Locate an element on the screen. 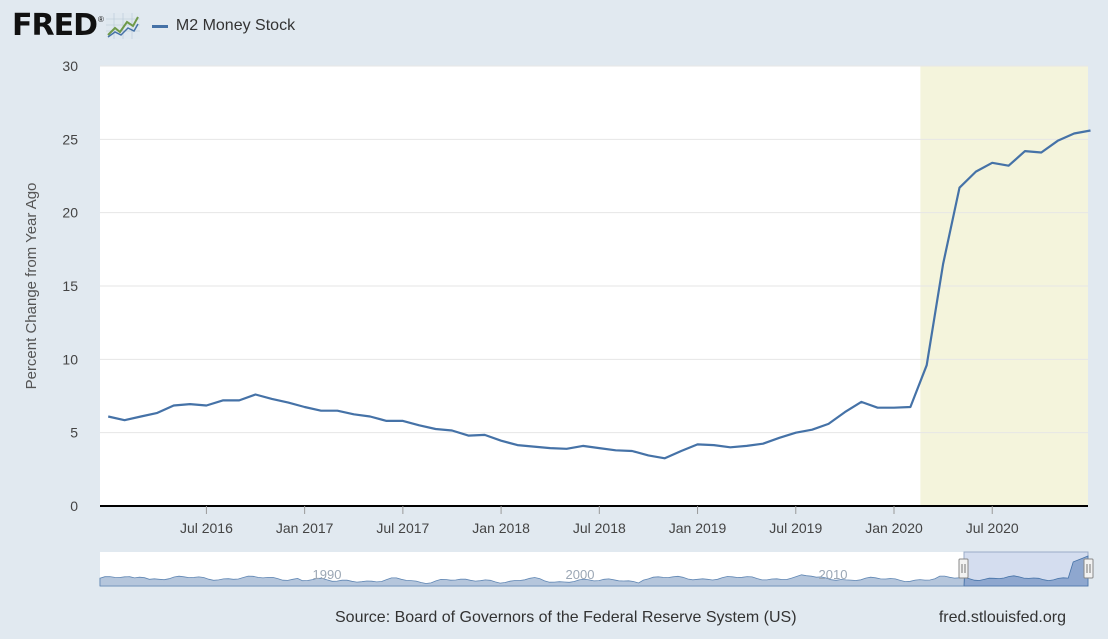  legend: M2 Money Stock is located at coordinates (223, 26).